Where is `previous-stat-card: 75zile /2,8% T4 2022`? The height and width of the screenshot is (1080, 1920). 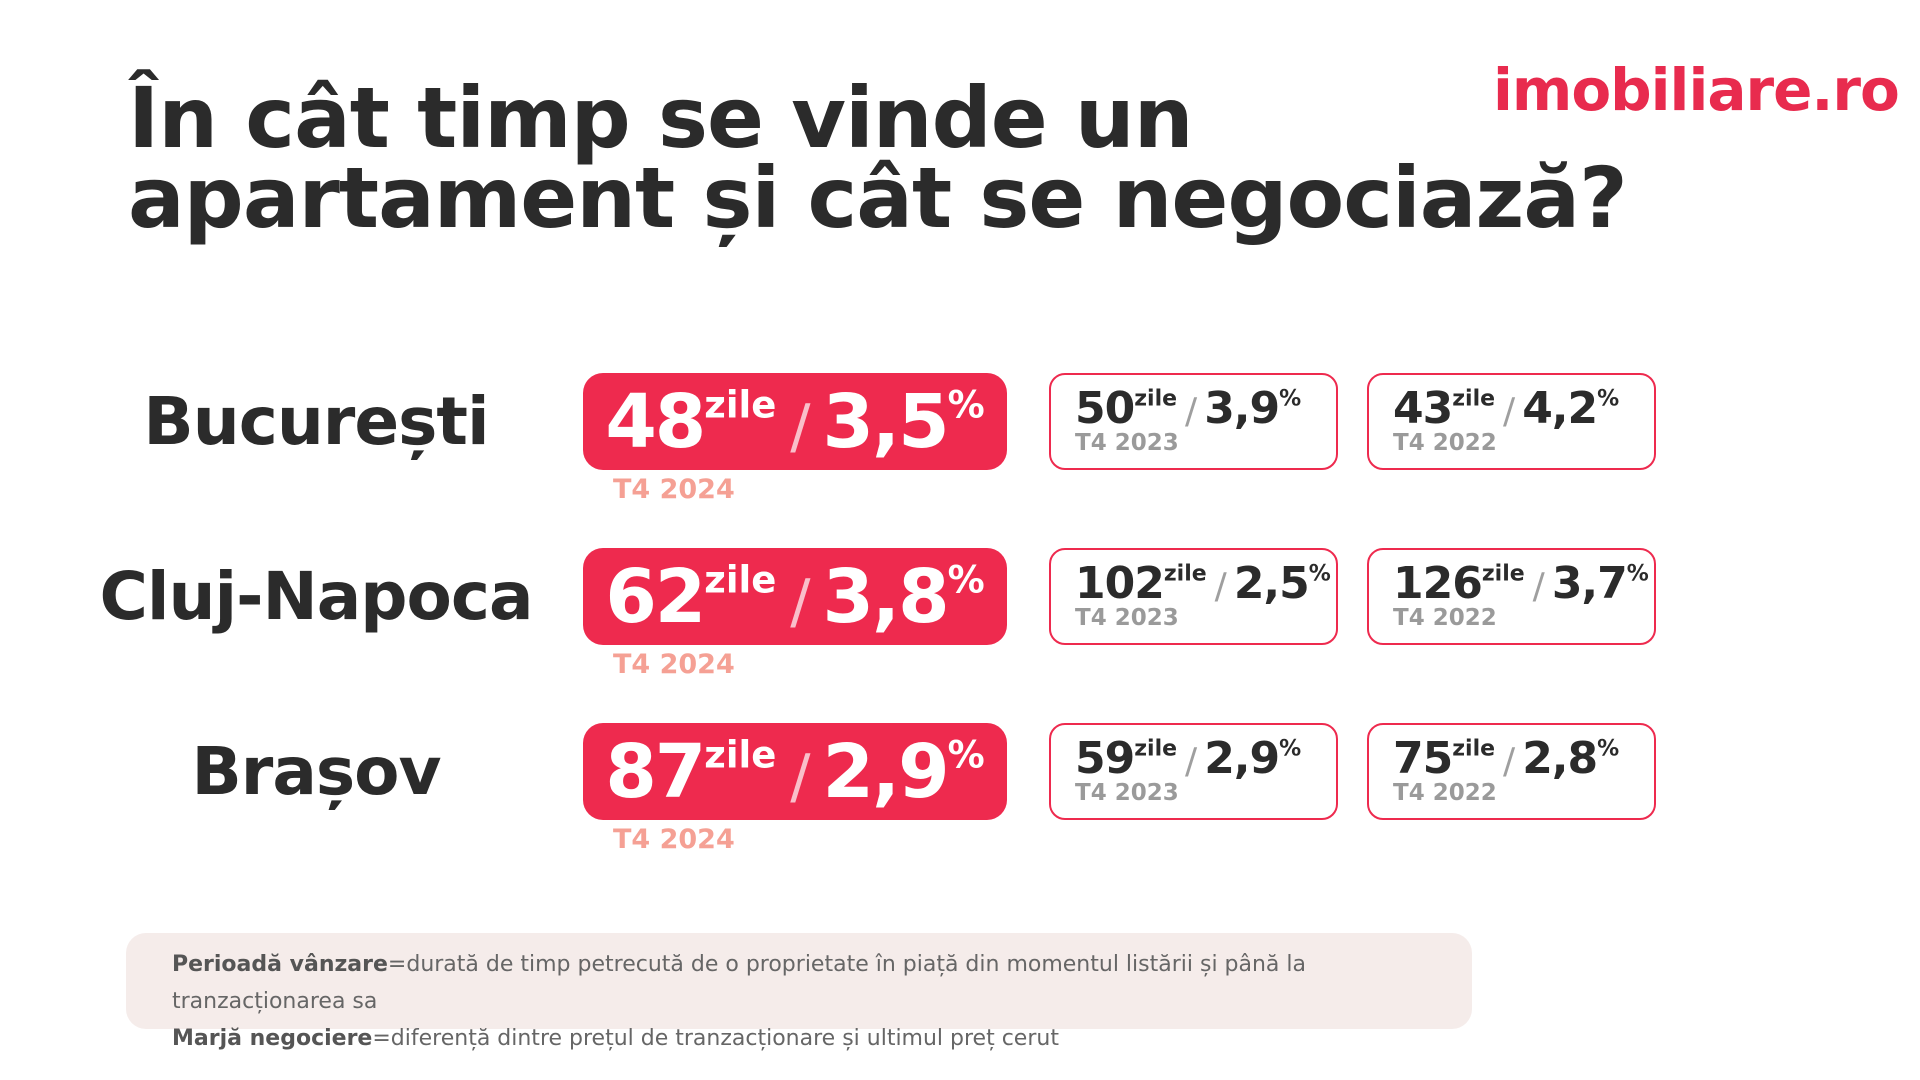 previous-stat-card: 75zile /2,8% T4 2022 is located at coordinates (1511, 771).